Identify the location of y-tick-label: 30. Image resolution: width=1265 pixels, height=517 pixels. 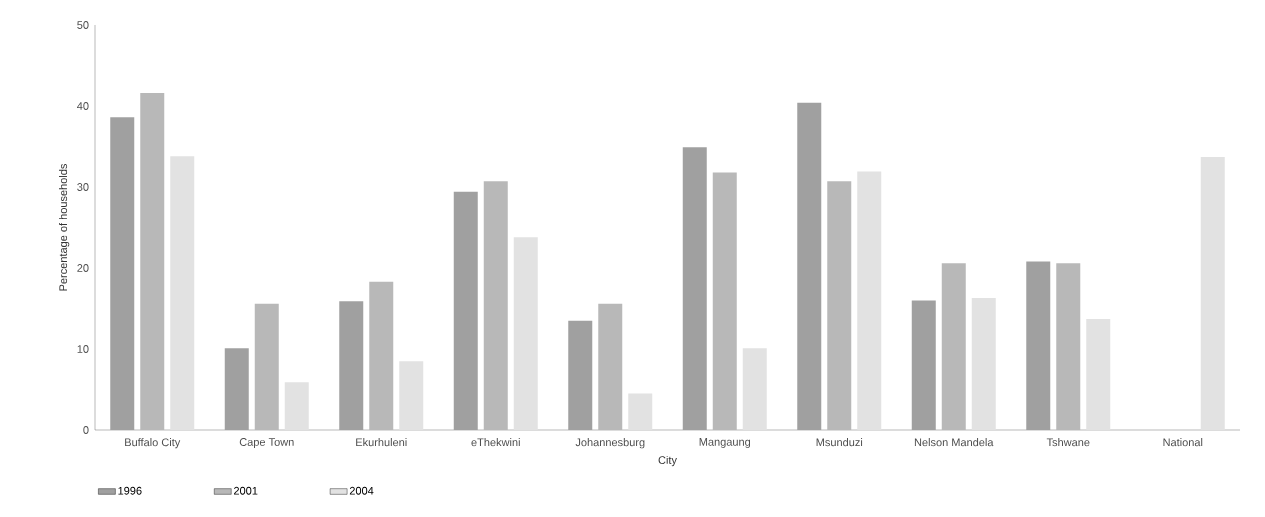
(83, 187).